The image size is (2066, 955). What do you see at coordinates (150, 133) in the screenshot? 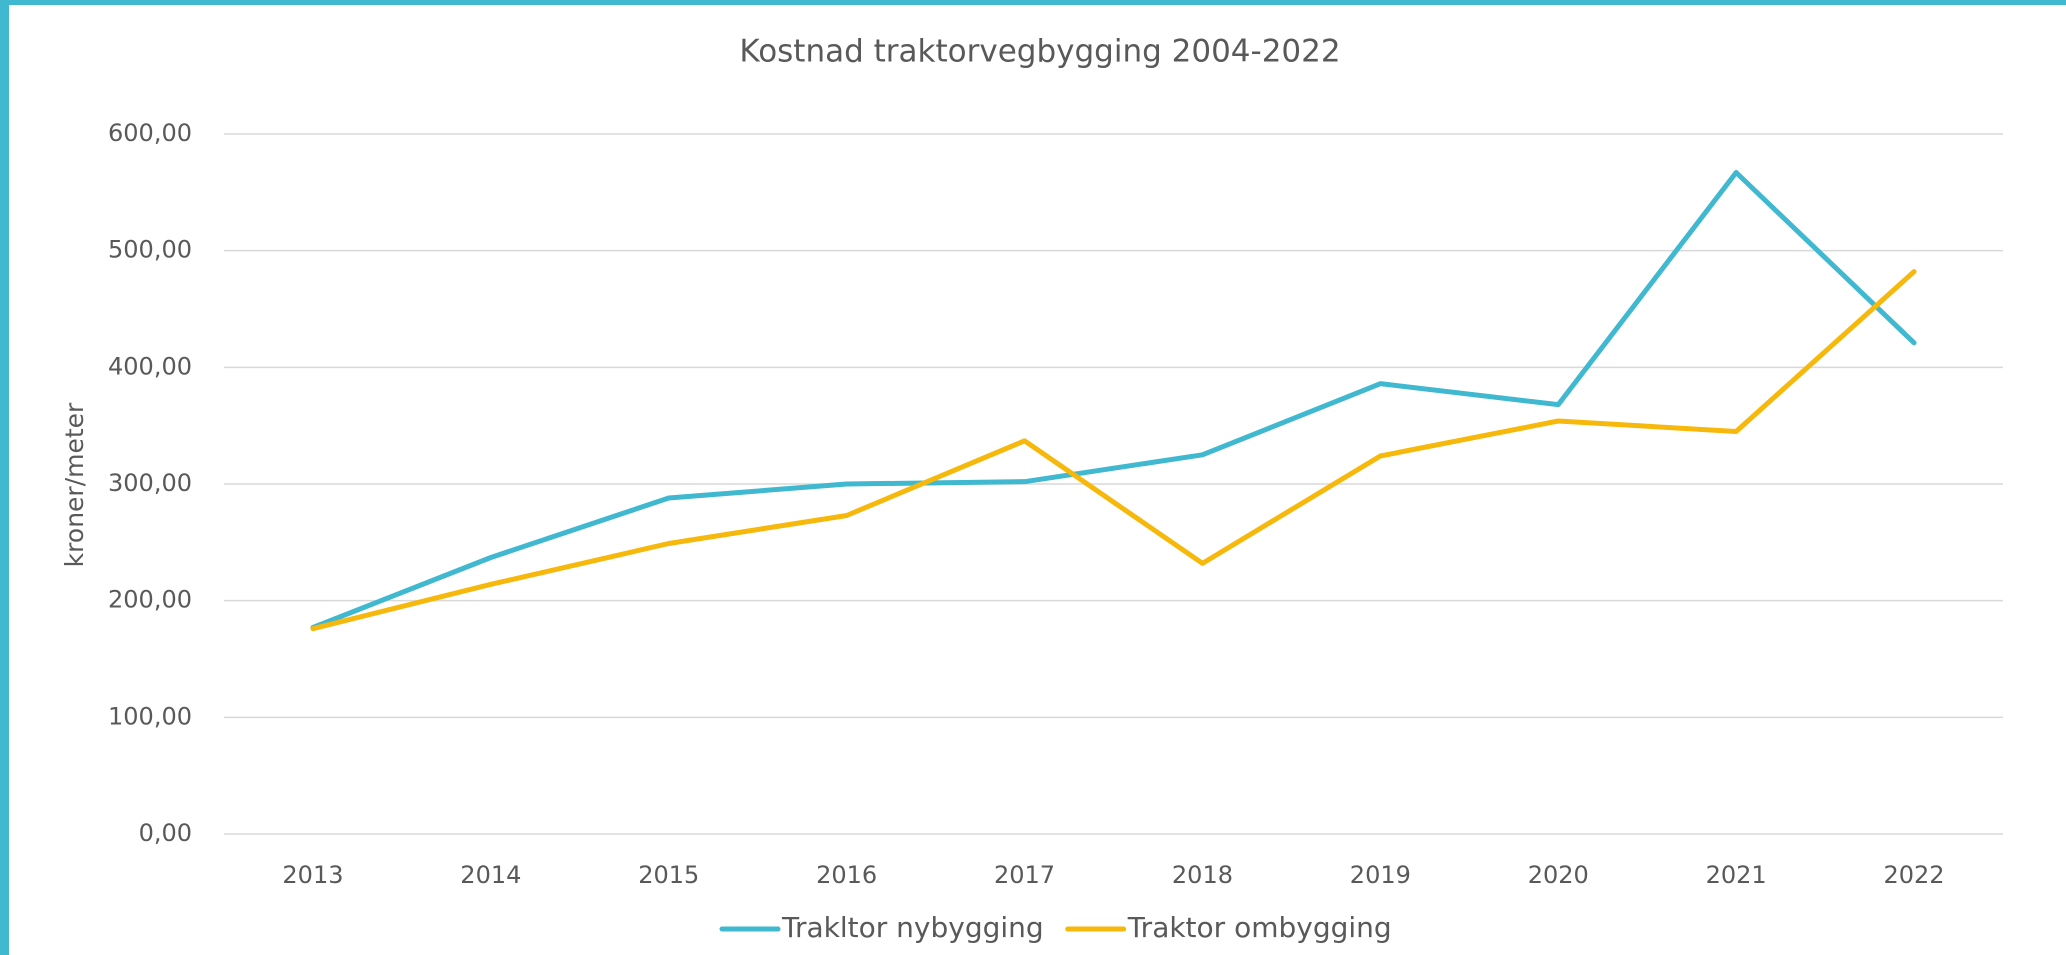
I see `y-tick-label: 600,00` at bounding box center [150, 133].